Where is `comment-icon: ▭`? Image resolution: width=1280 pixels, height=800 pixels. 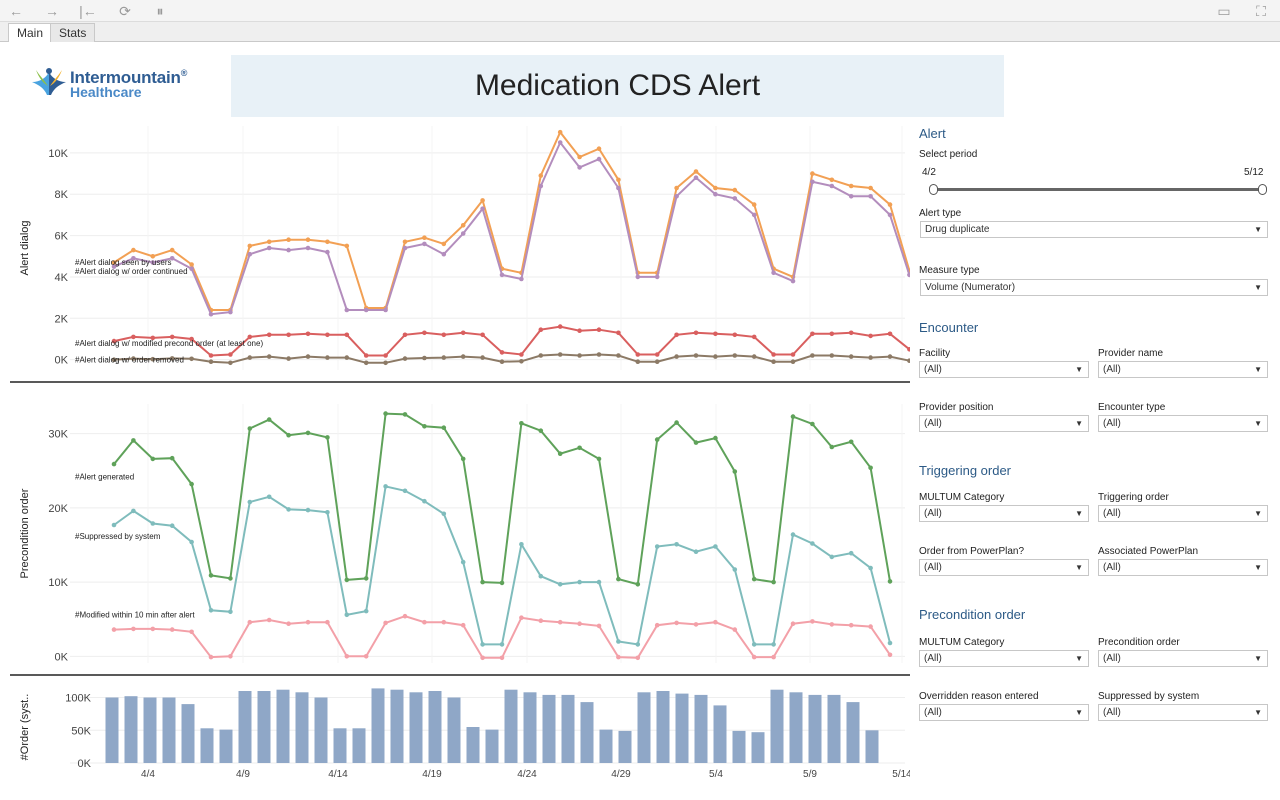 comment-icon: ▭ is located at coordinates (1224, 11).